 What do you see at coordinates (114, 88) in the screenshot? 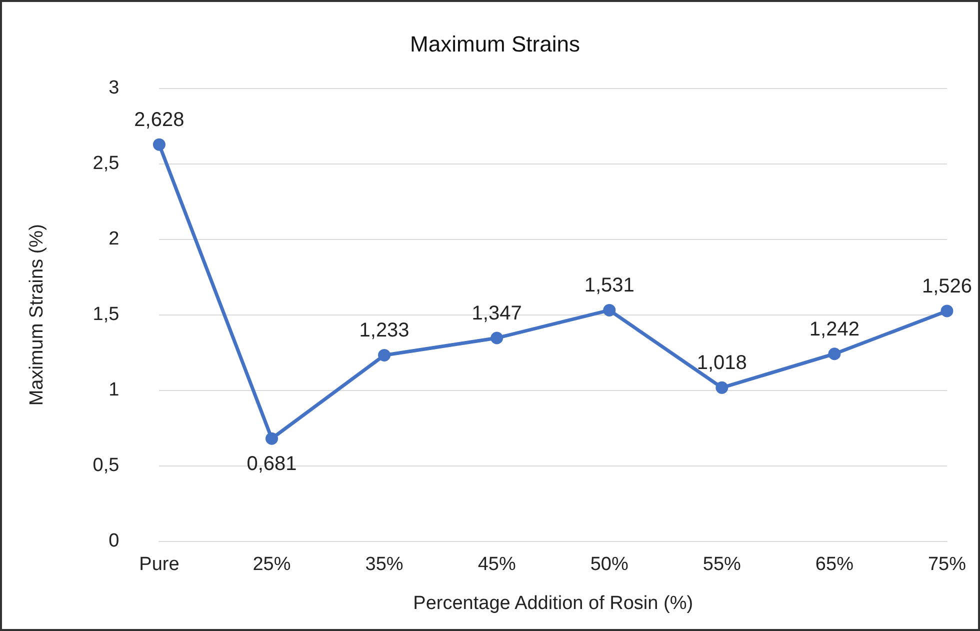
I see `y-tick-label: 3` at bounding box center [114, 88].